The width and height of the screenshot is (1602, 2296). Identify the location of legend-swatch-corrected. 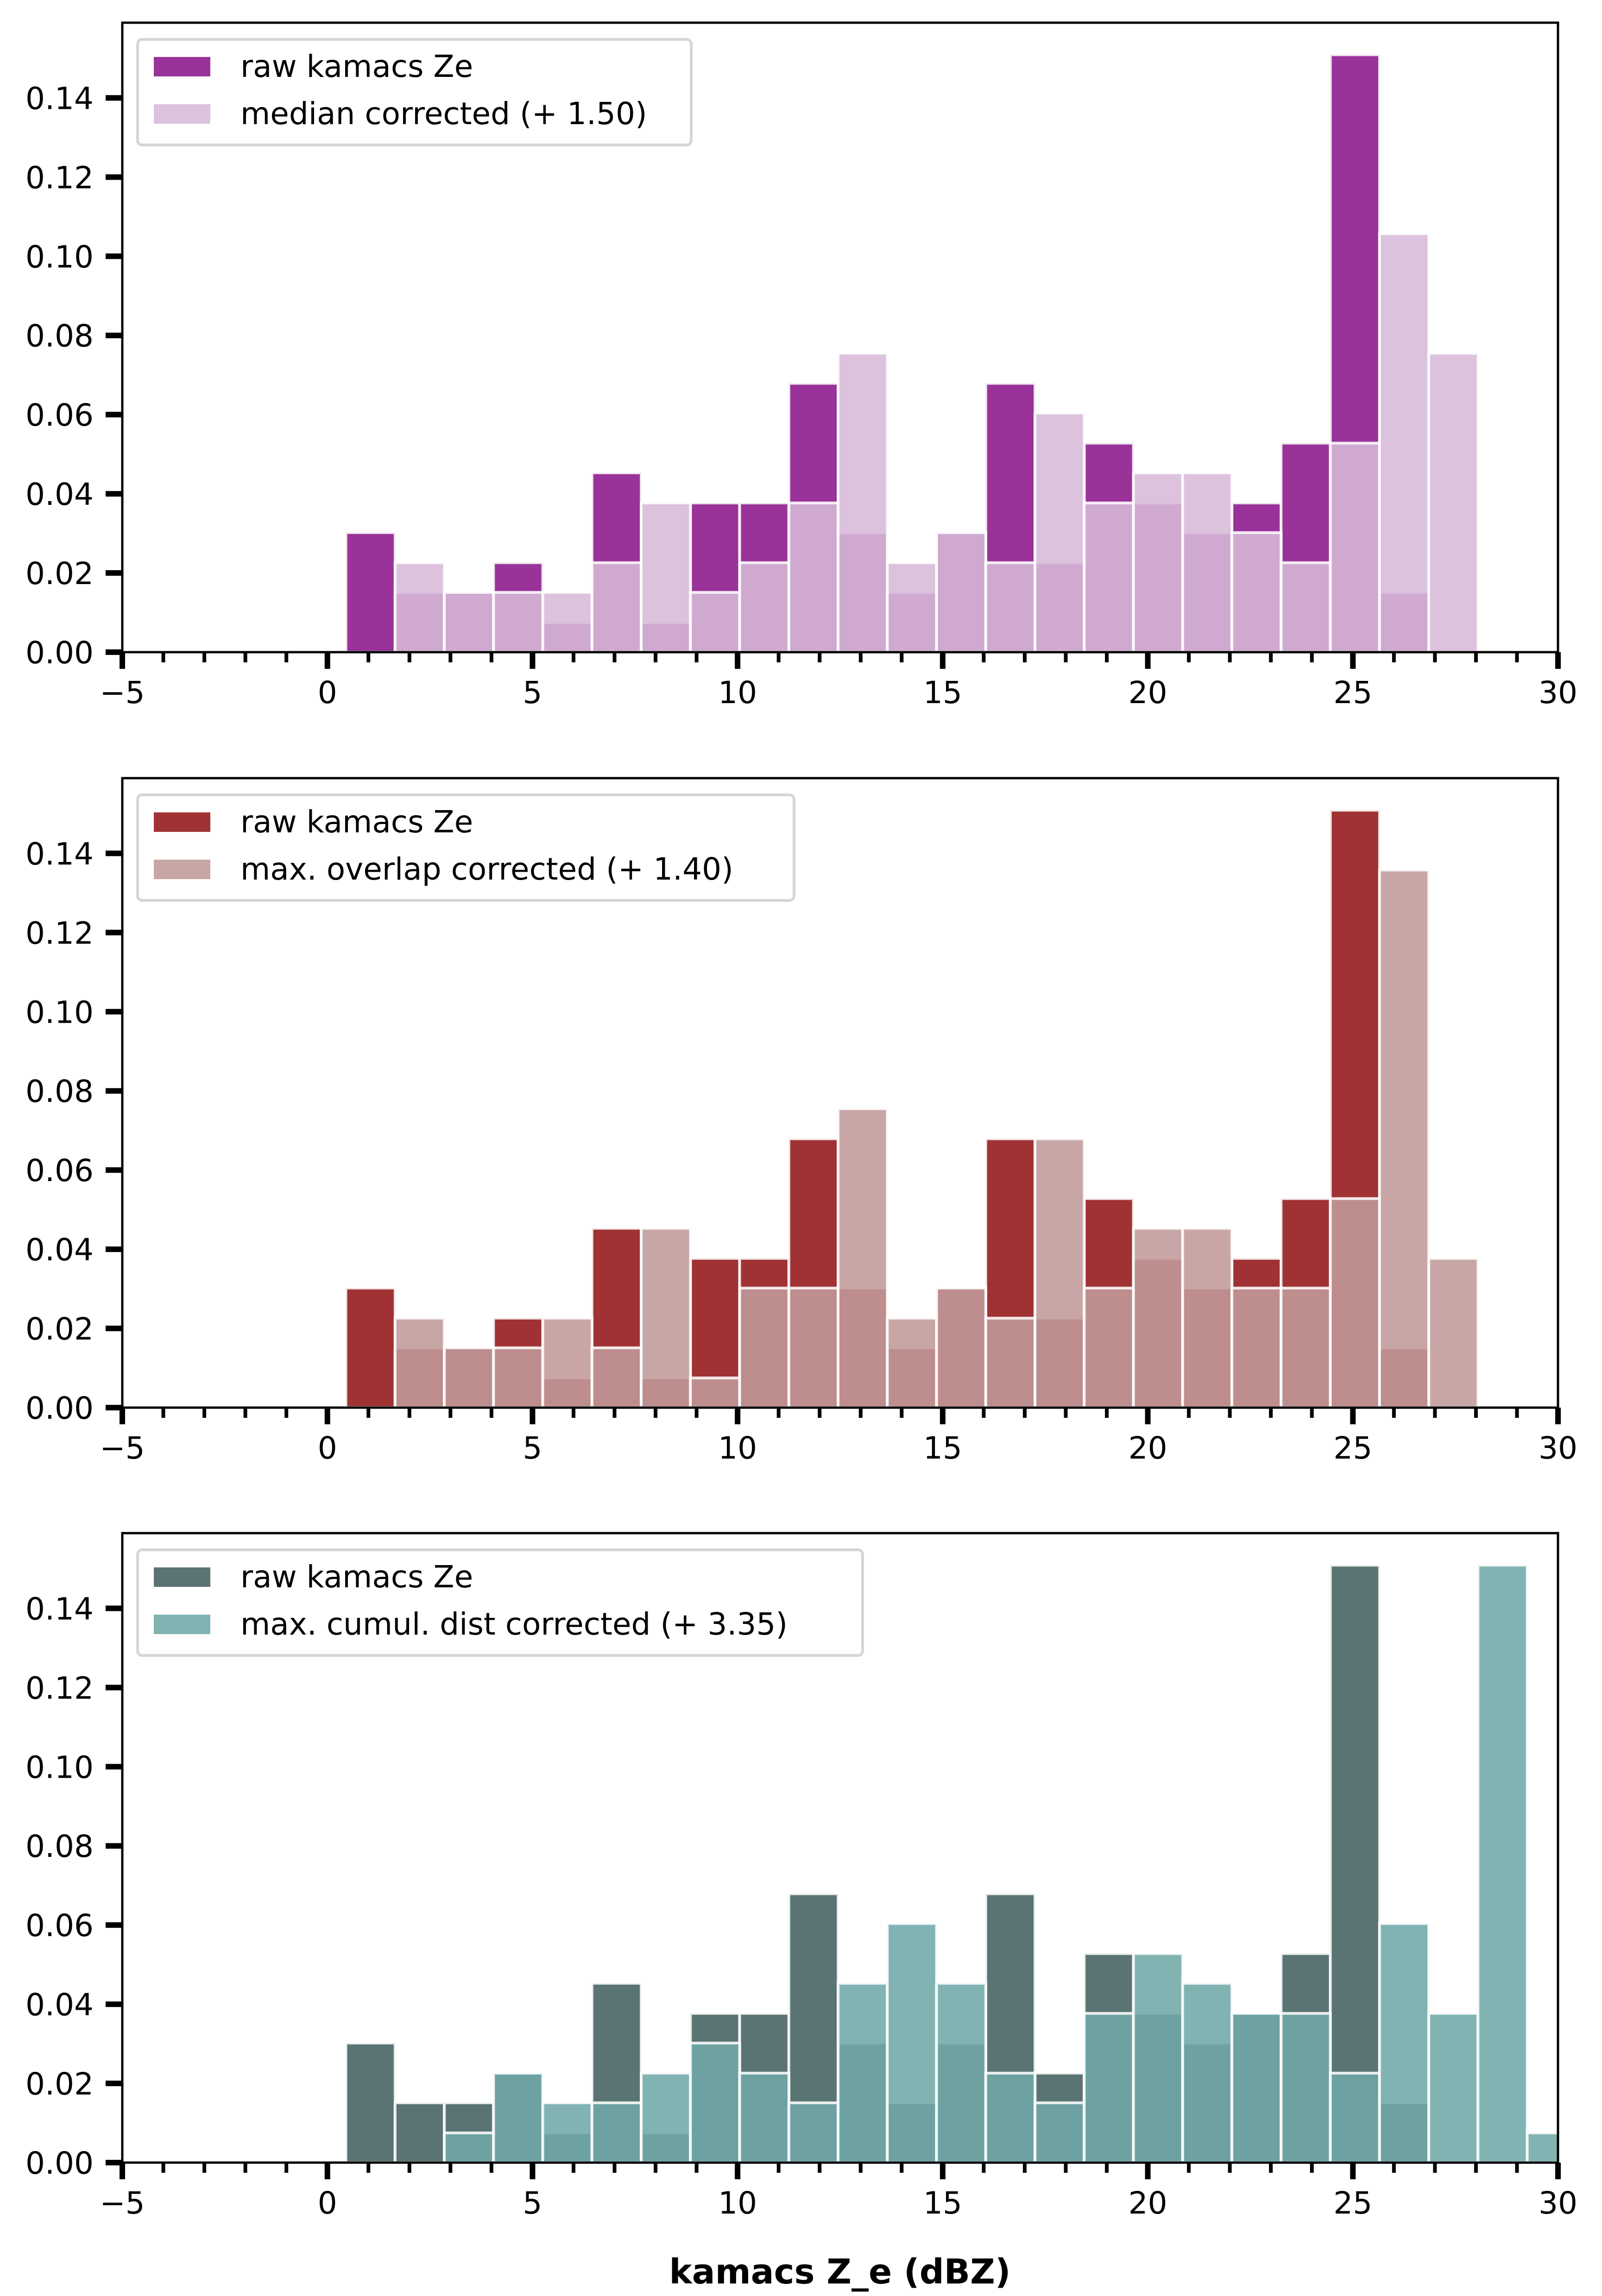
(182, 1624).